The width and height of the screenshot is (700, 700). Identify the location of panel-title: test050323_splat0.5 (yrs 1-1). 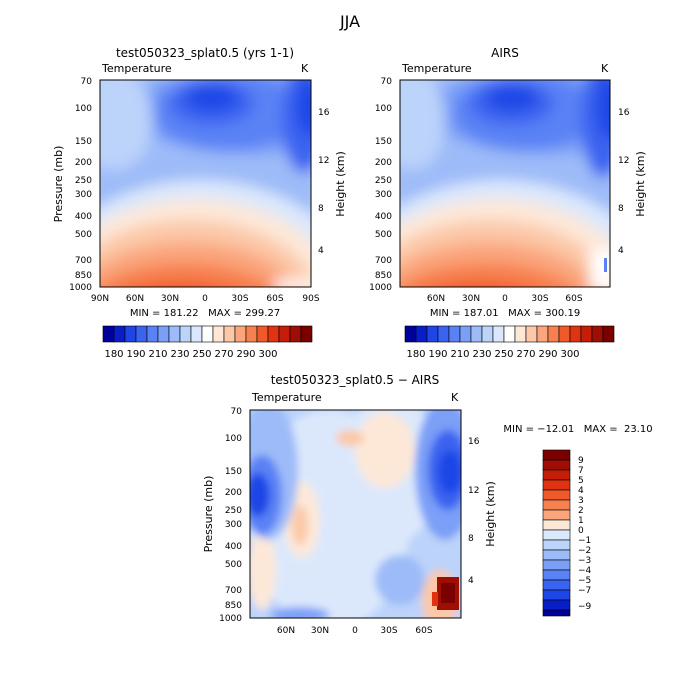
(205, 53).